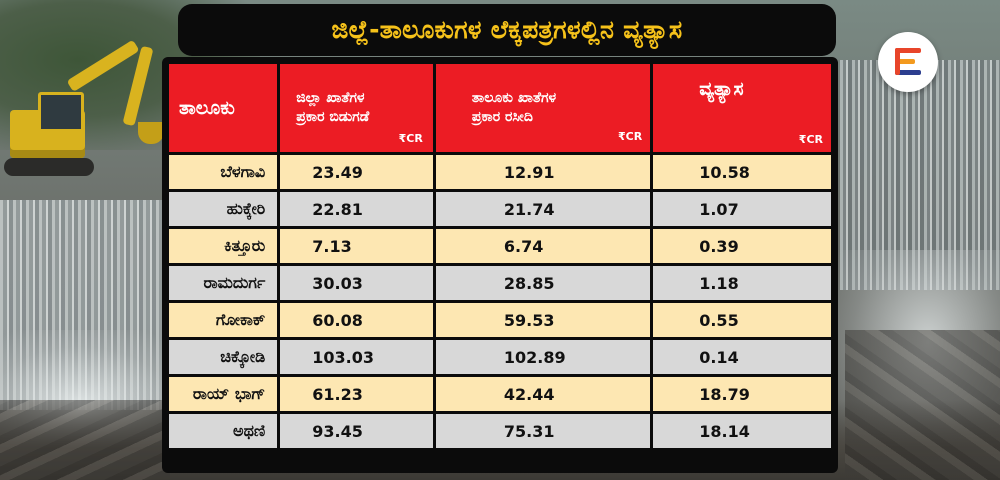 The height and width of the screenshot is (480, 1000). I want to click on header-difference: ವ್ಯತ್ಯಾಸ ₹CR, so click(742, 108).